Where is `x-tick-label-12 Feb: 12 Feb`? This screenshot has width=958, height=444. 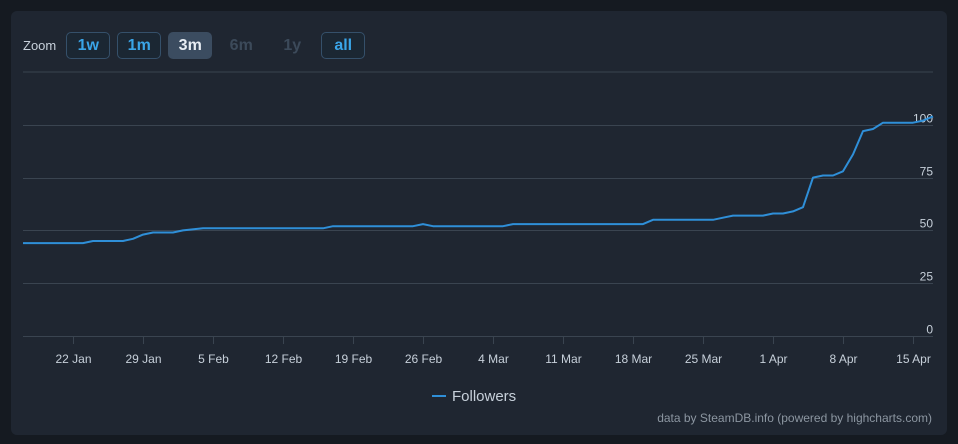
x-tick-label-12 Feb: 12 Feb is located at coordinates (284, 359).